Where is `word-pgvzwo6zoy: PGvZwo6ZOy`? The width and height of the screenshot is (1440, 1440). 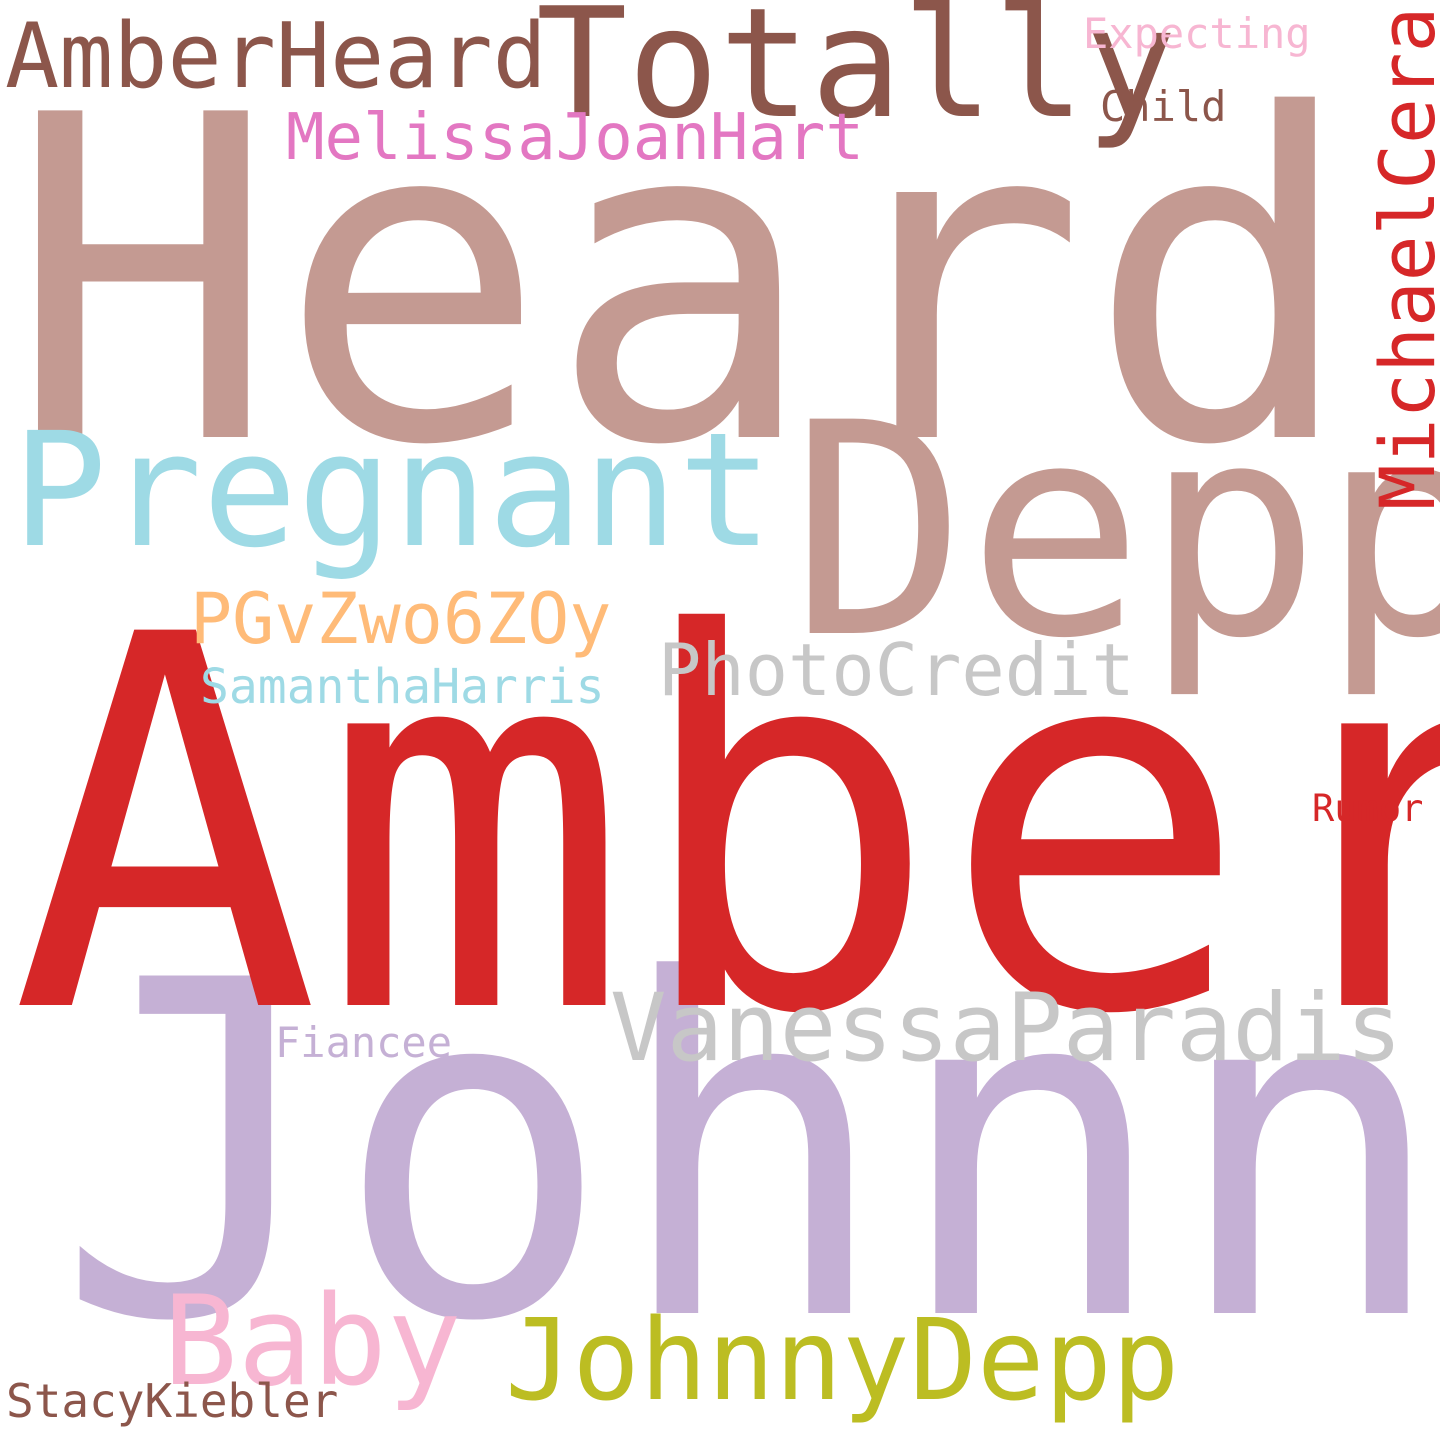 word-pgvzwo6zoy: PGvZwo6ZOy is located at coordinates (401, 619).